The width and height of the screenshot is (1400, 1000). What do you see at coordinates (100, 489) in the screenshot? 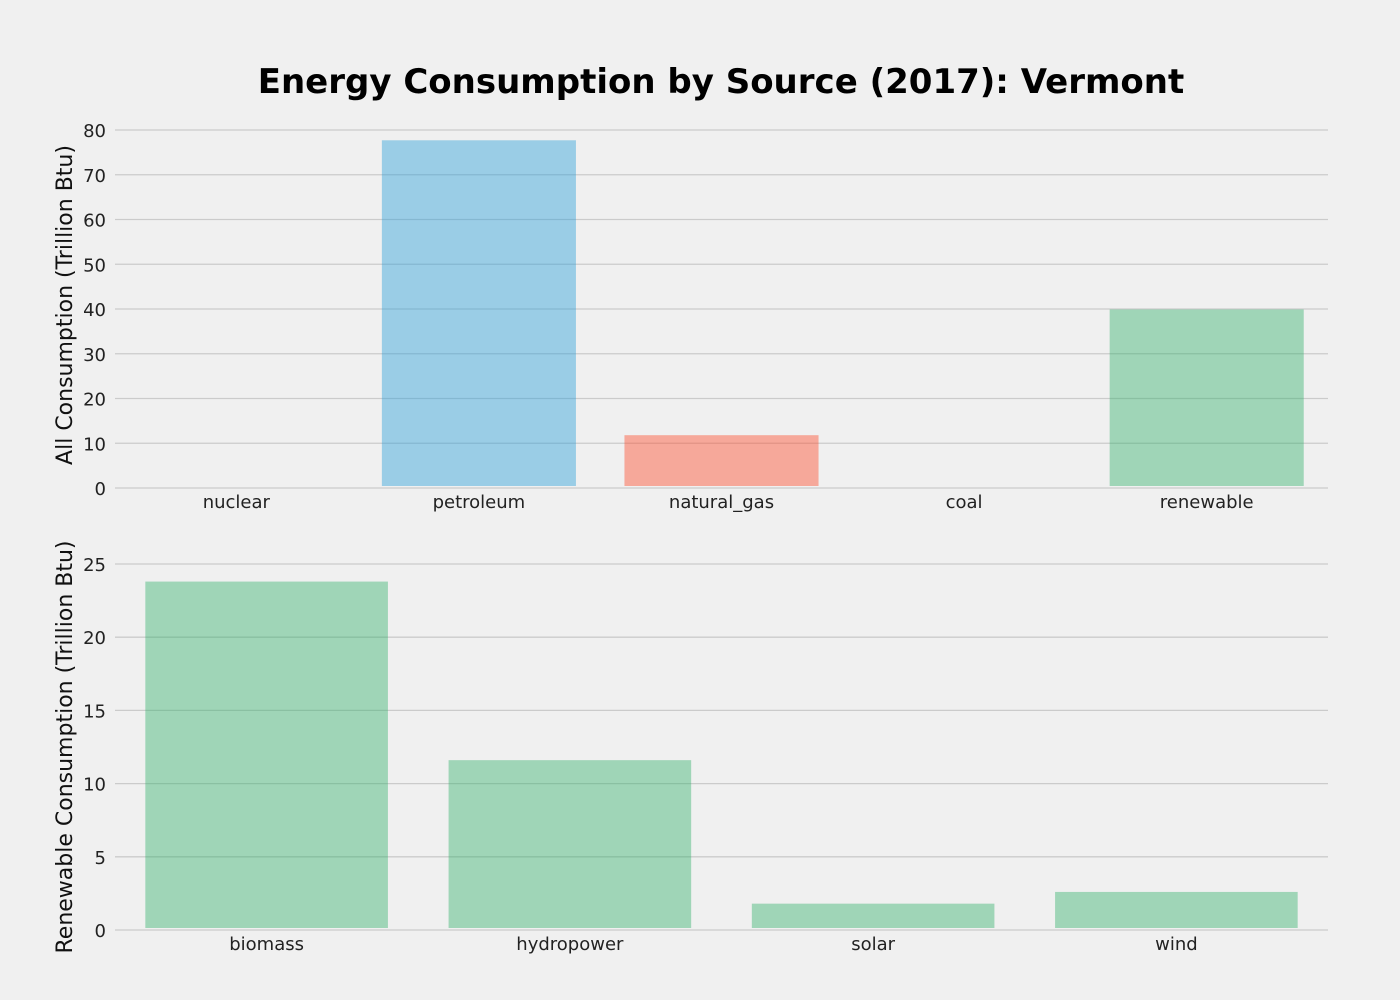
I see `y-tick-label-1-1: 0` at bounding box center [100, 489].